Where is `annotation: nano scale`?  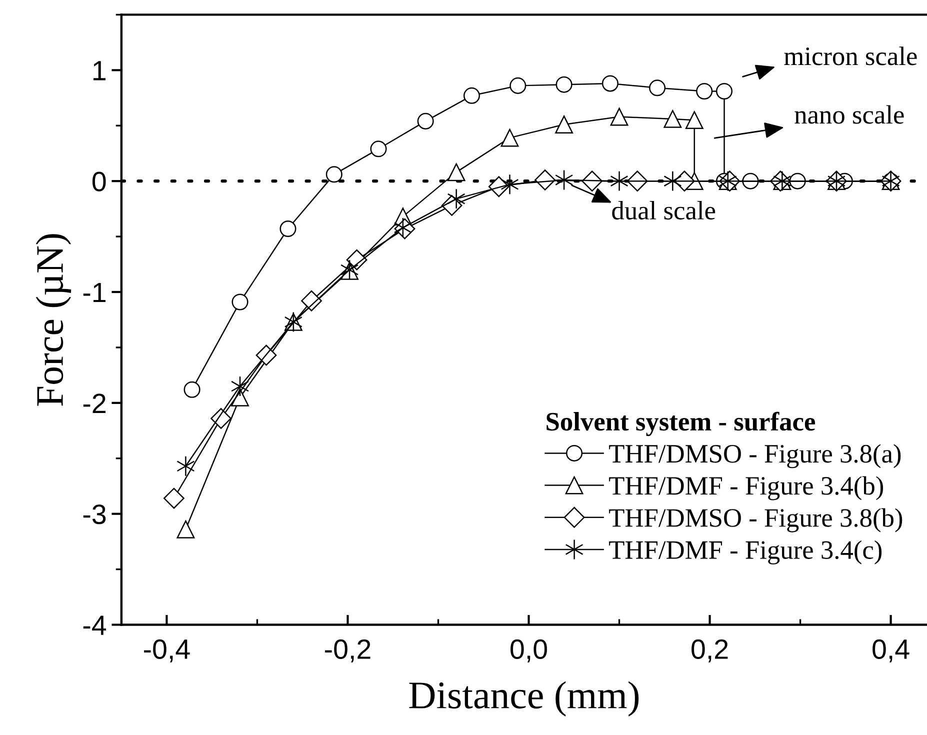 annotation: nano scale is located at coordinates (849, 114).